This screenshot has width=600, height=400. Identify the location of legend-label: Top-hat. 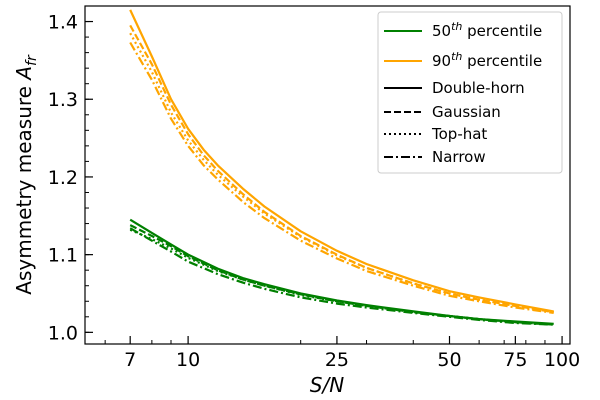
(459, 134).